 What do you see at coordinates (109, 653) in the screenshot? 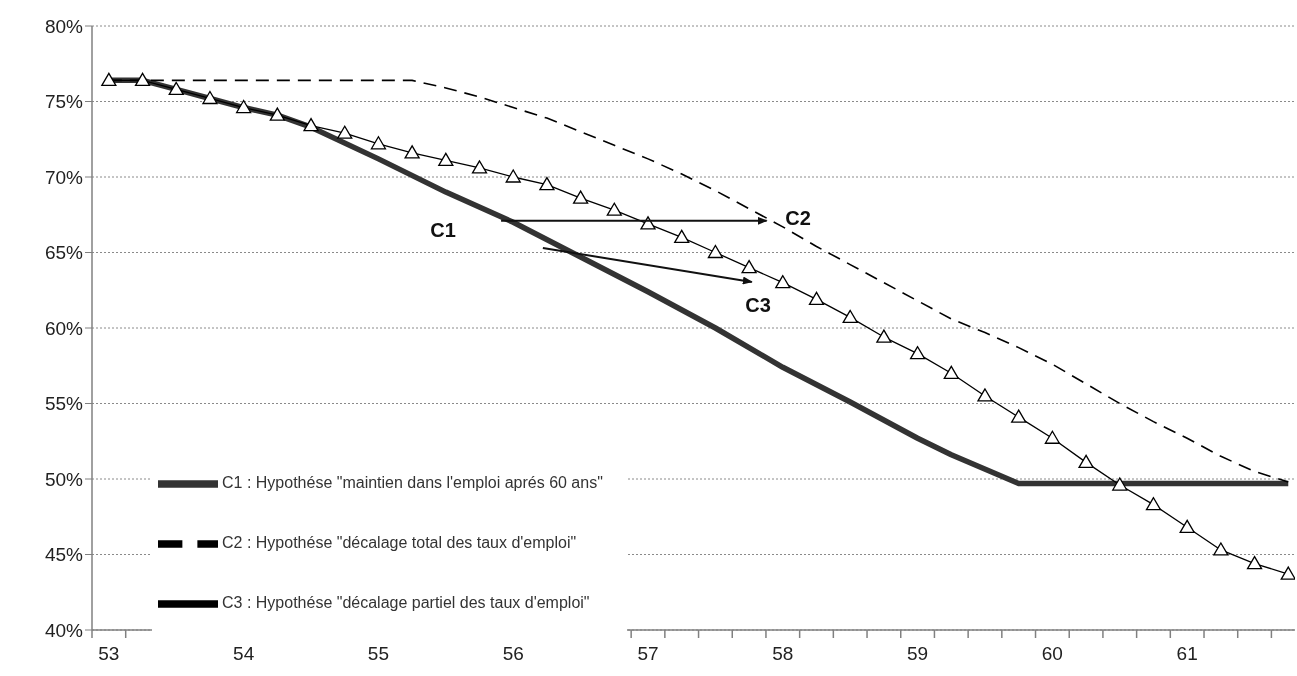
I see `x-tick-label: 53` at bounding box center [109, 653].